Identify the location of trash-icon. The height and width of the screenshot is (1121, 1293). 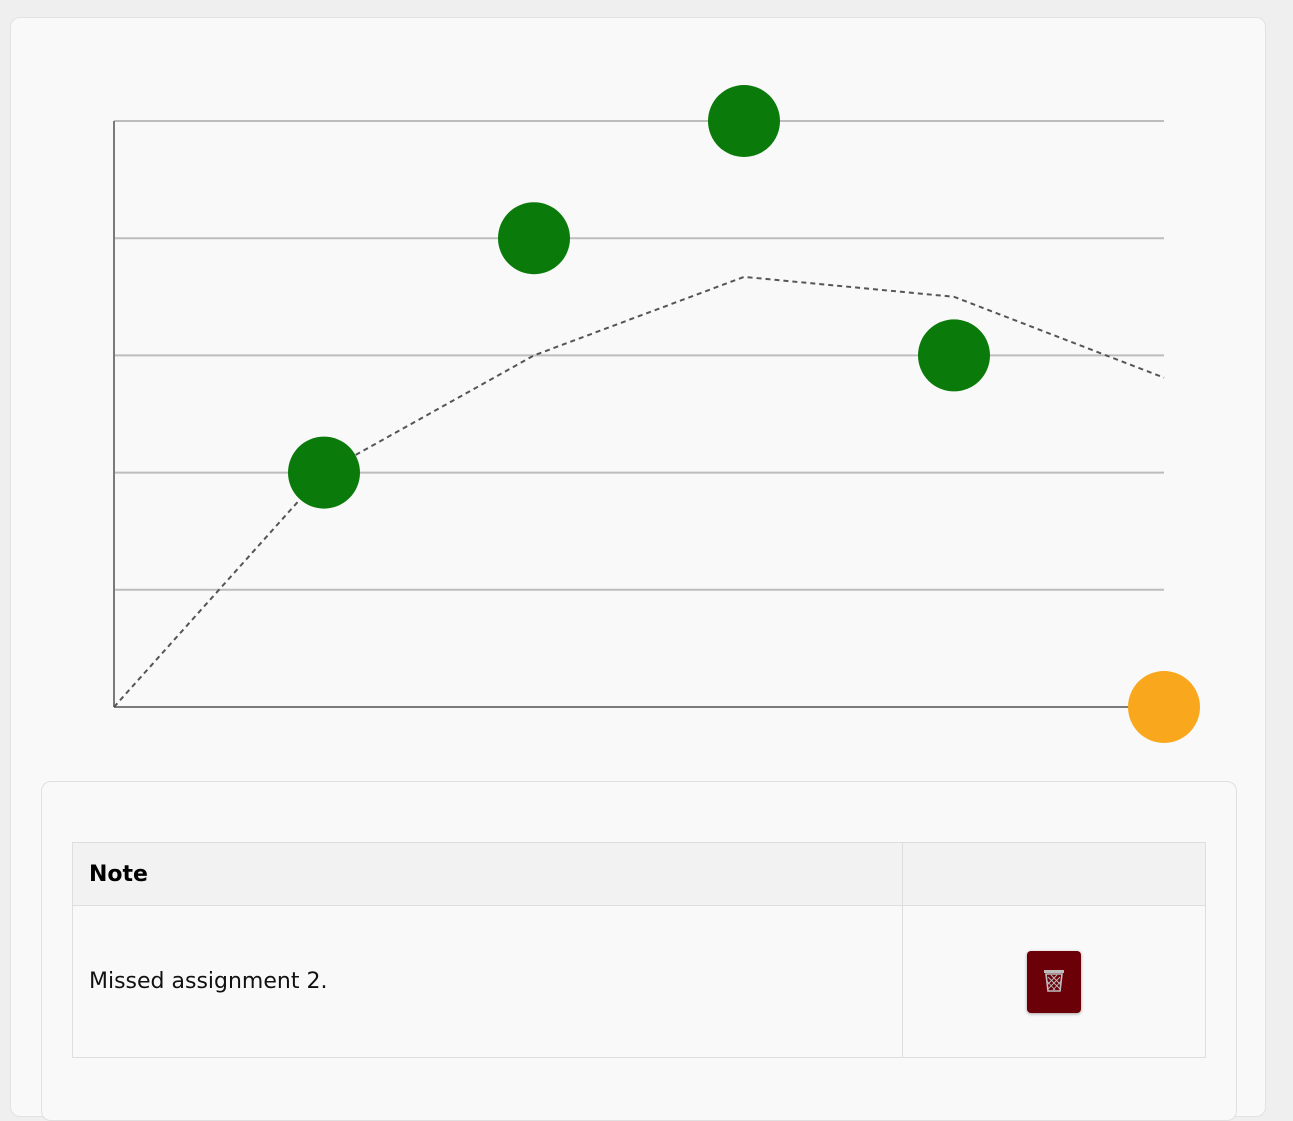
(1054, 981).